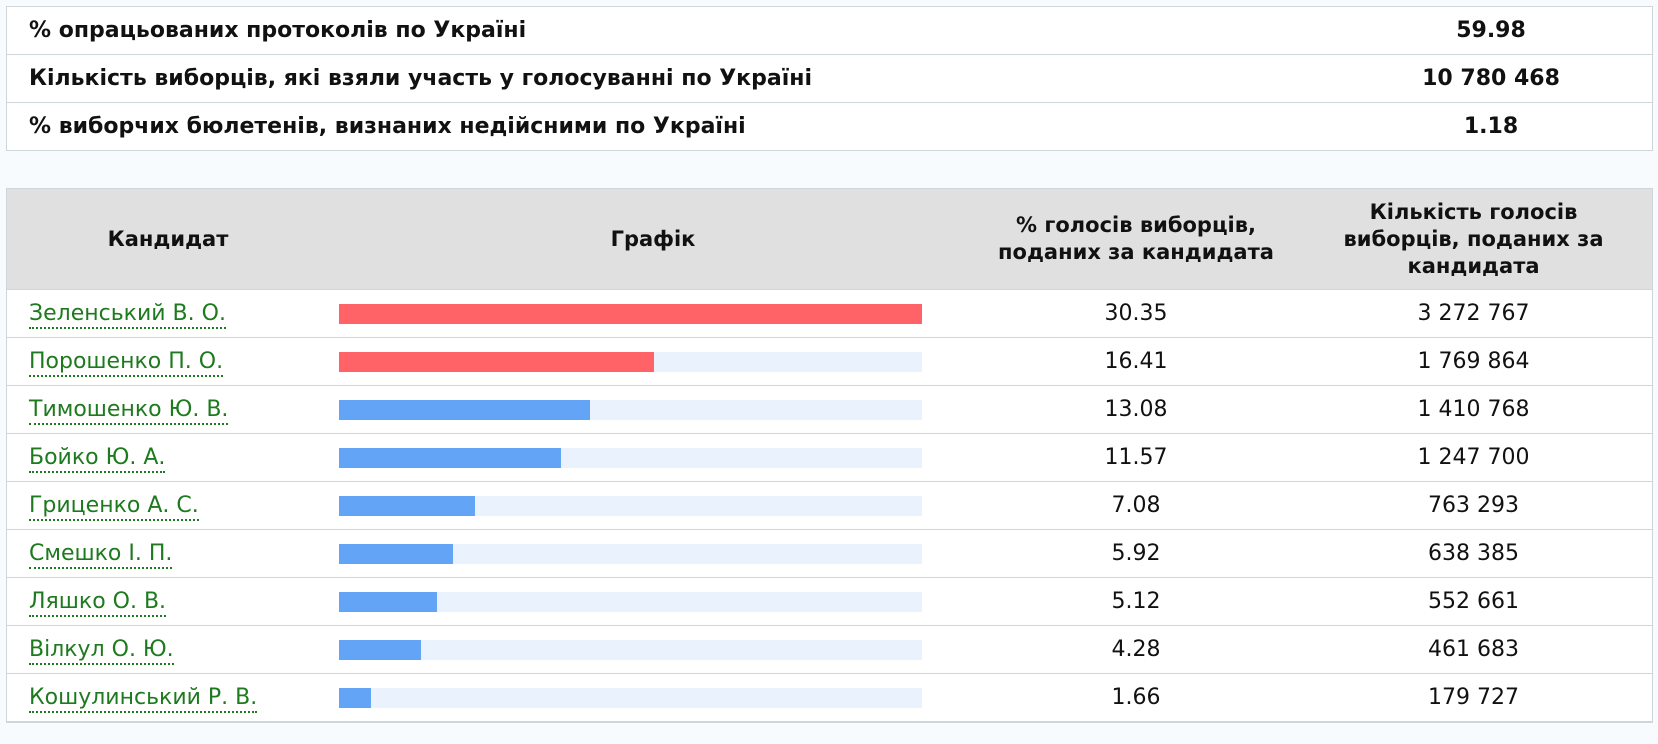  What do you see at coordinates (98, 603) in the screenshot?
I see `candidate-link: Ляшко О. В.` at bounding box center [98, 603].